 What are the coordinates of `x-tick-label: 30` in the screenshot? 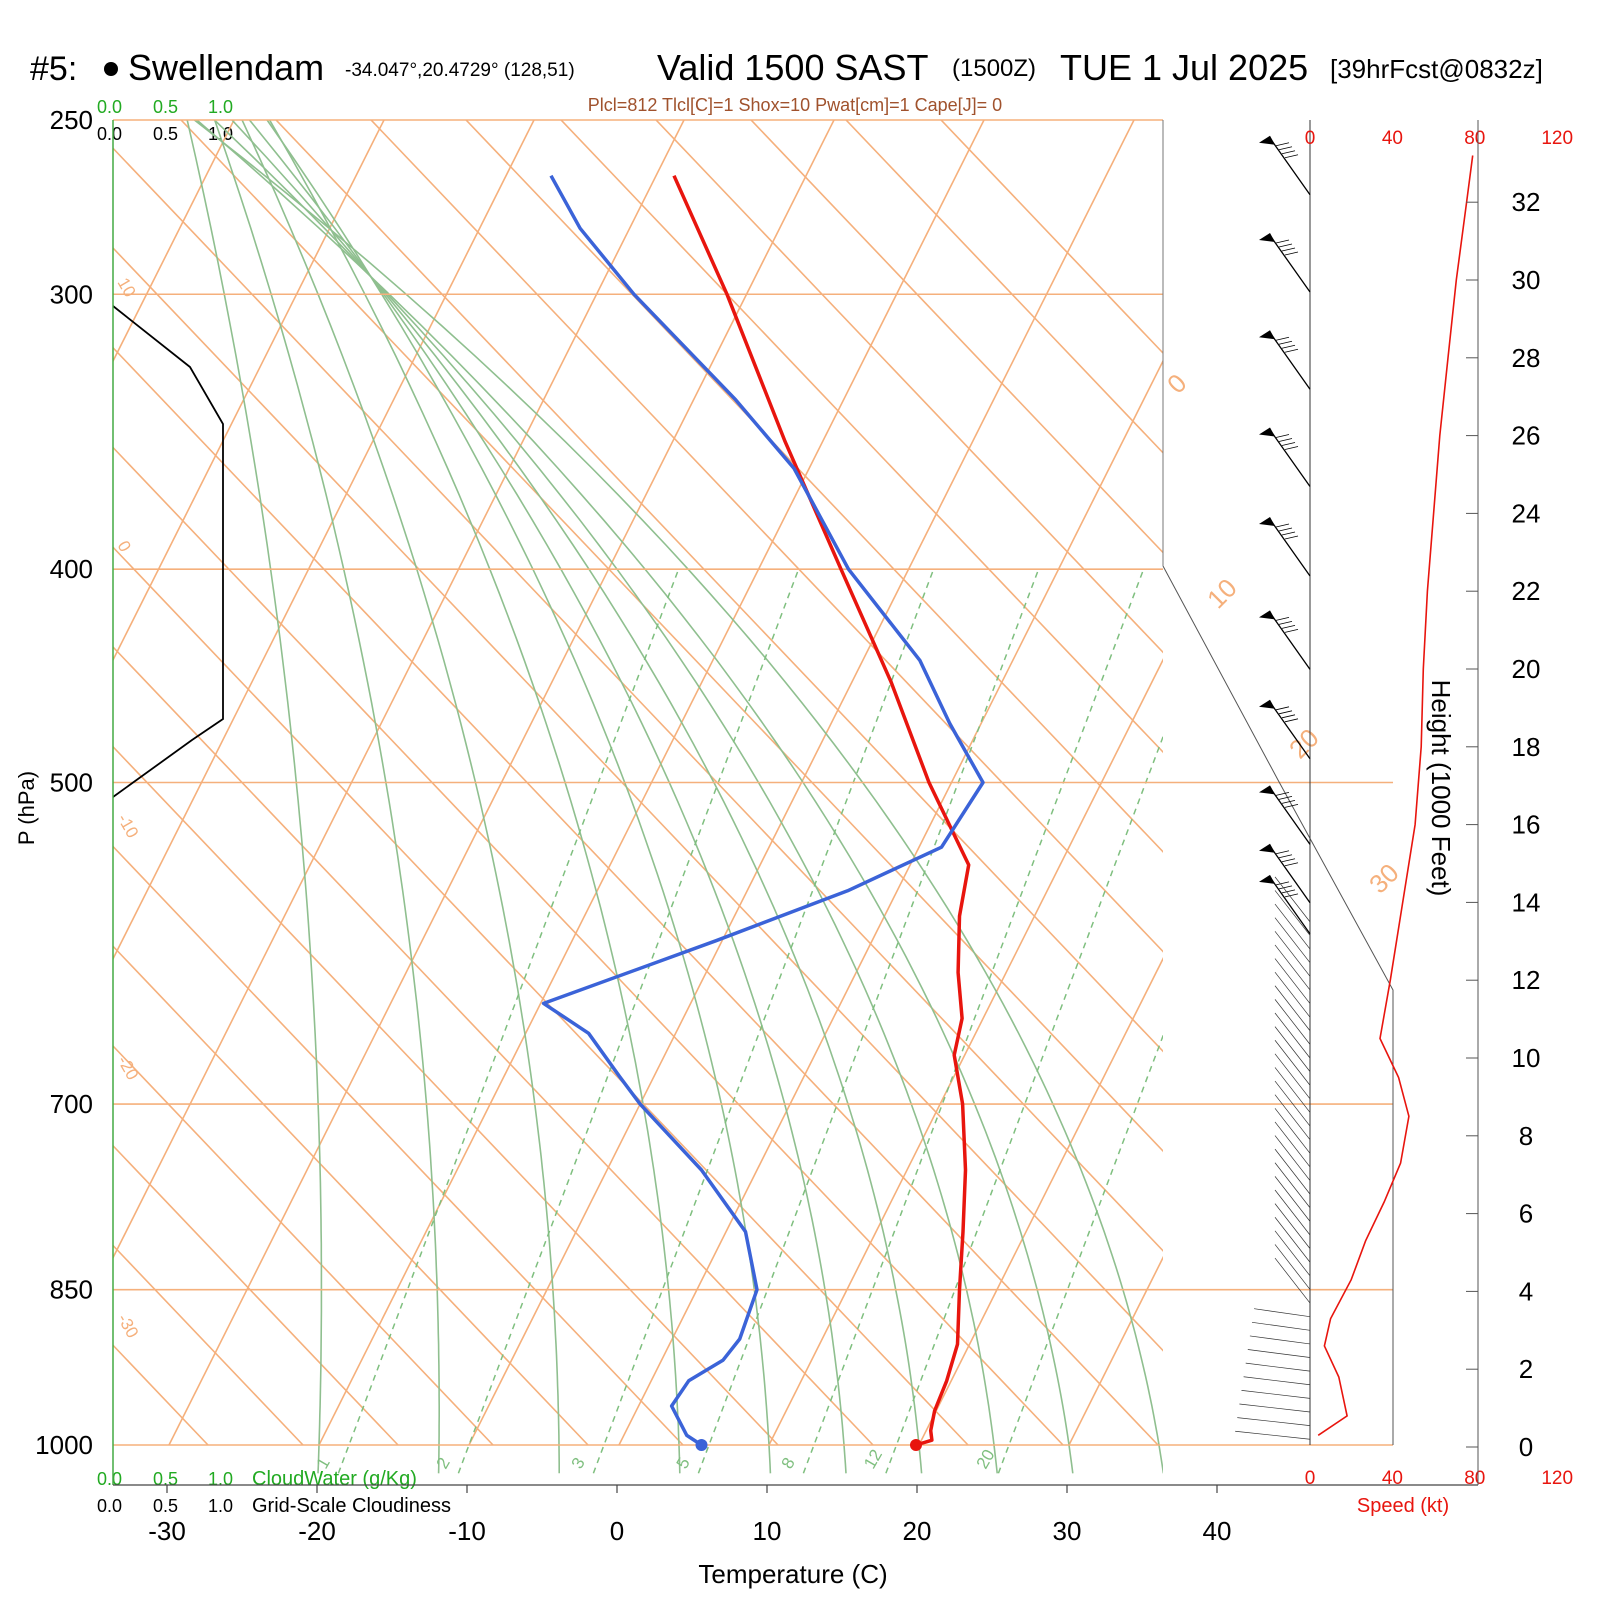 It's located at (1067, 1531).